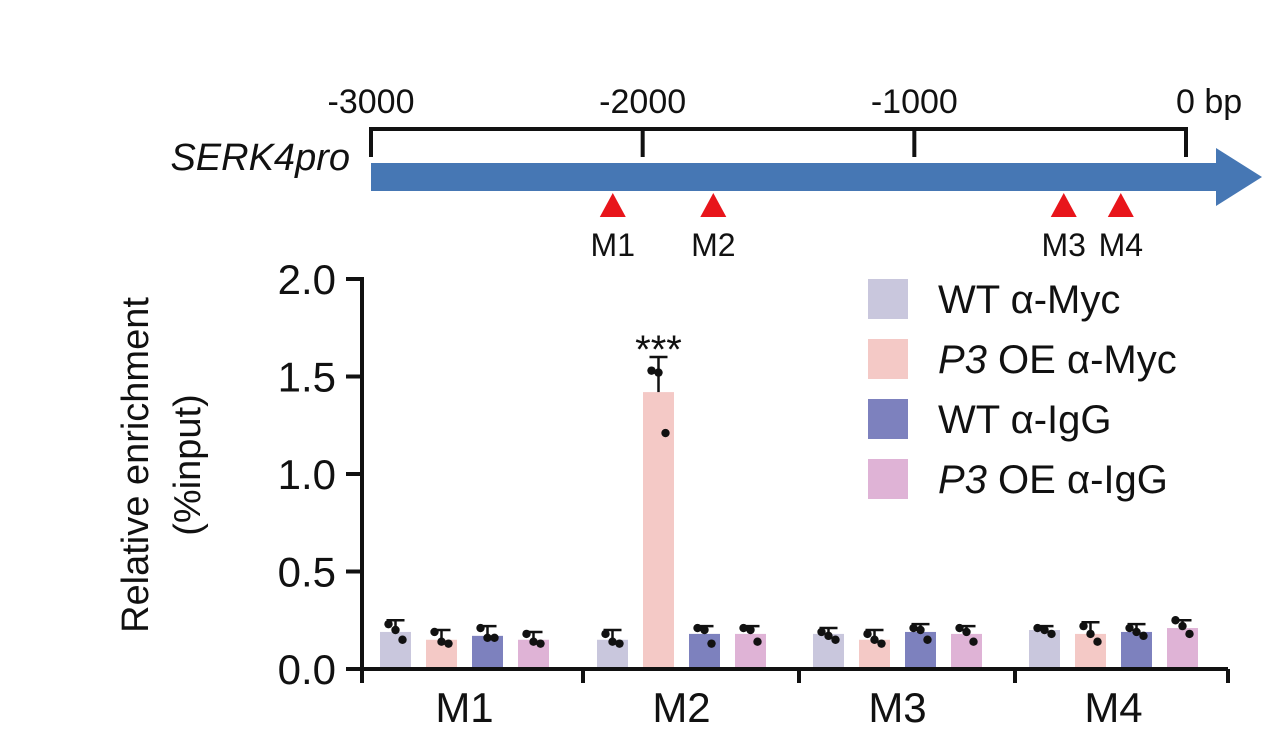 Image resolution: width=1275 pixels, height=740 pixels. Describe the element at coordinates (371, 102) in the screenshot. I see `scale-tick-label: -3000` at that location.